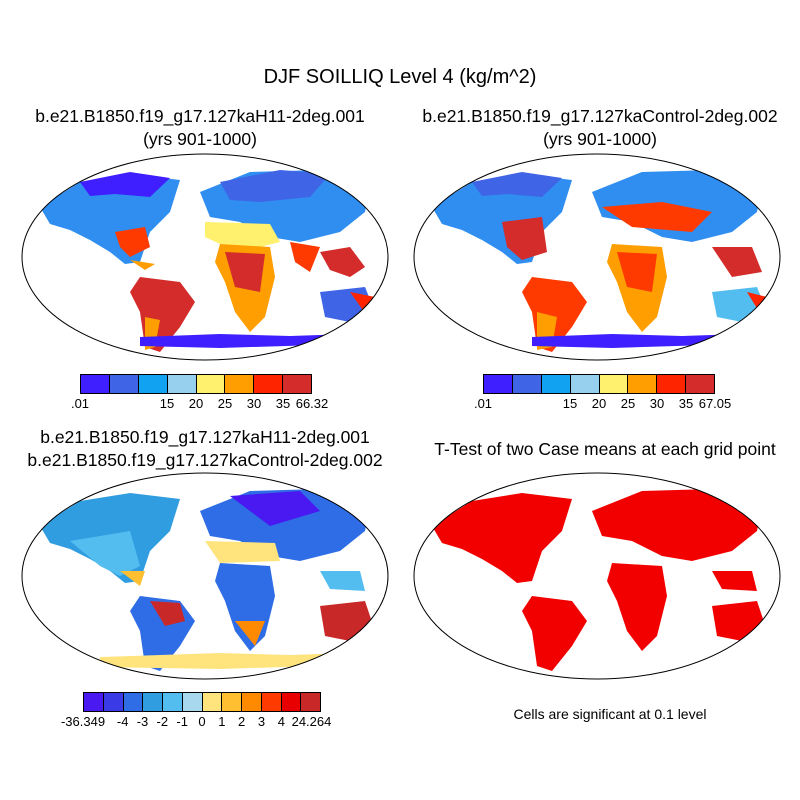  I want to click on colorbar-difference-label: -1, so click(182, 721).